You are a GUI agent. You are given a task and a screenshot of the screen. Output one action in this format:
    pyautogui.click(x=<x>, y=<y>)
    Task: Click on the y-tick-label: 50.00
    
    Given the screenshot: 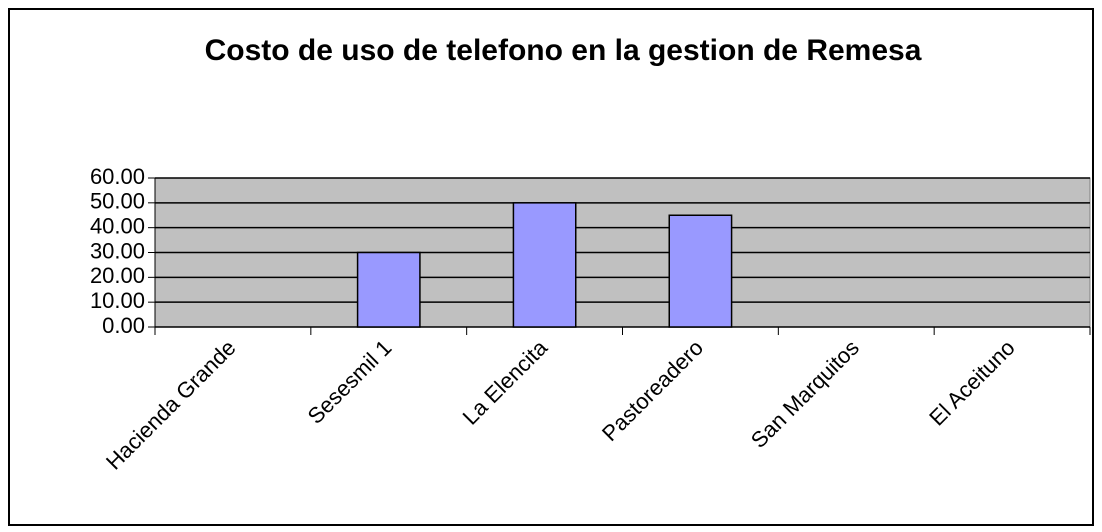 What is the action you would take?
    pyautogui.click(x=117, y=201)
    